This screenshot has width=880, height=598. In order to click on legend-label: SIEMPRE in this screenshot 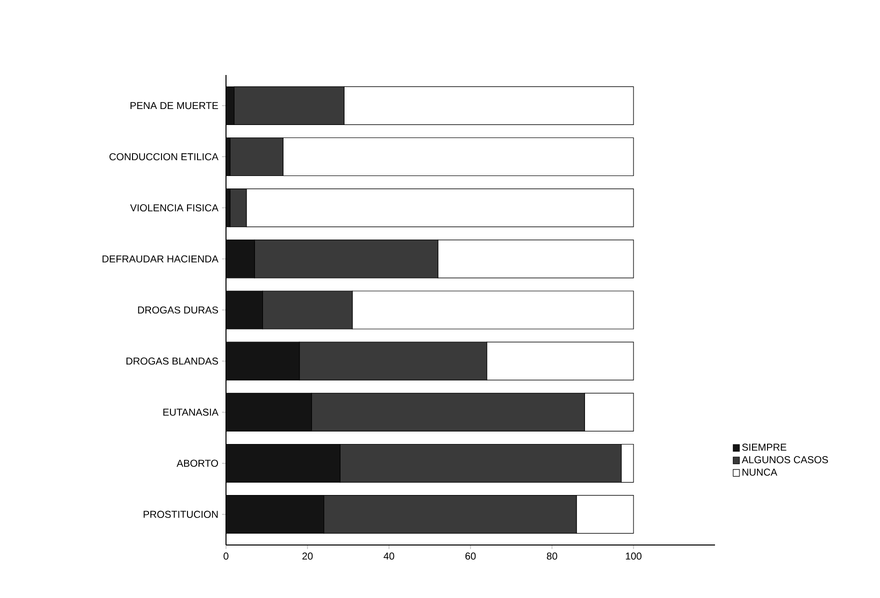, I will do `click(764, 447)`.